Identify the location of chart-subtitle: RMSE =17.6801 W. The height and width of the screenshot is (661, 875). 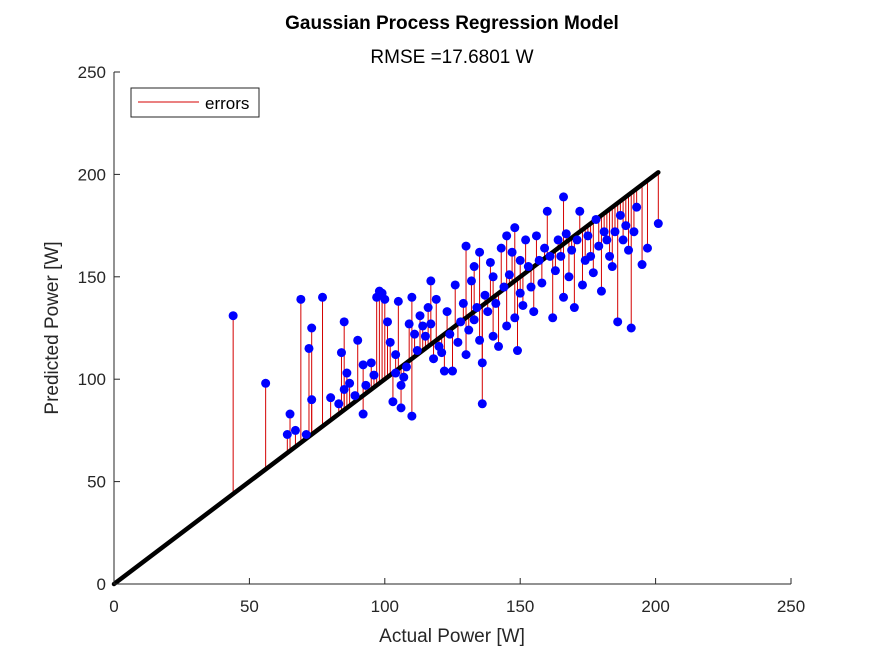
(451, 57).